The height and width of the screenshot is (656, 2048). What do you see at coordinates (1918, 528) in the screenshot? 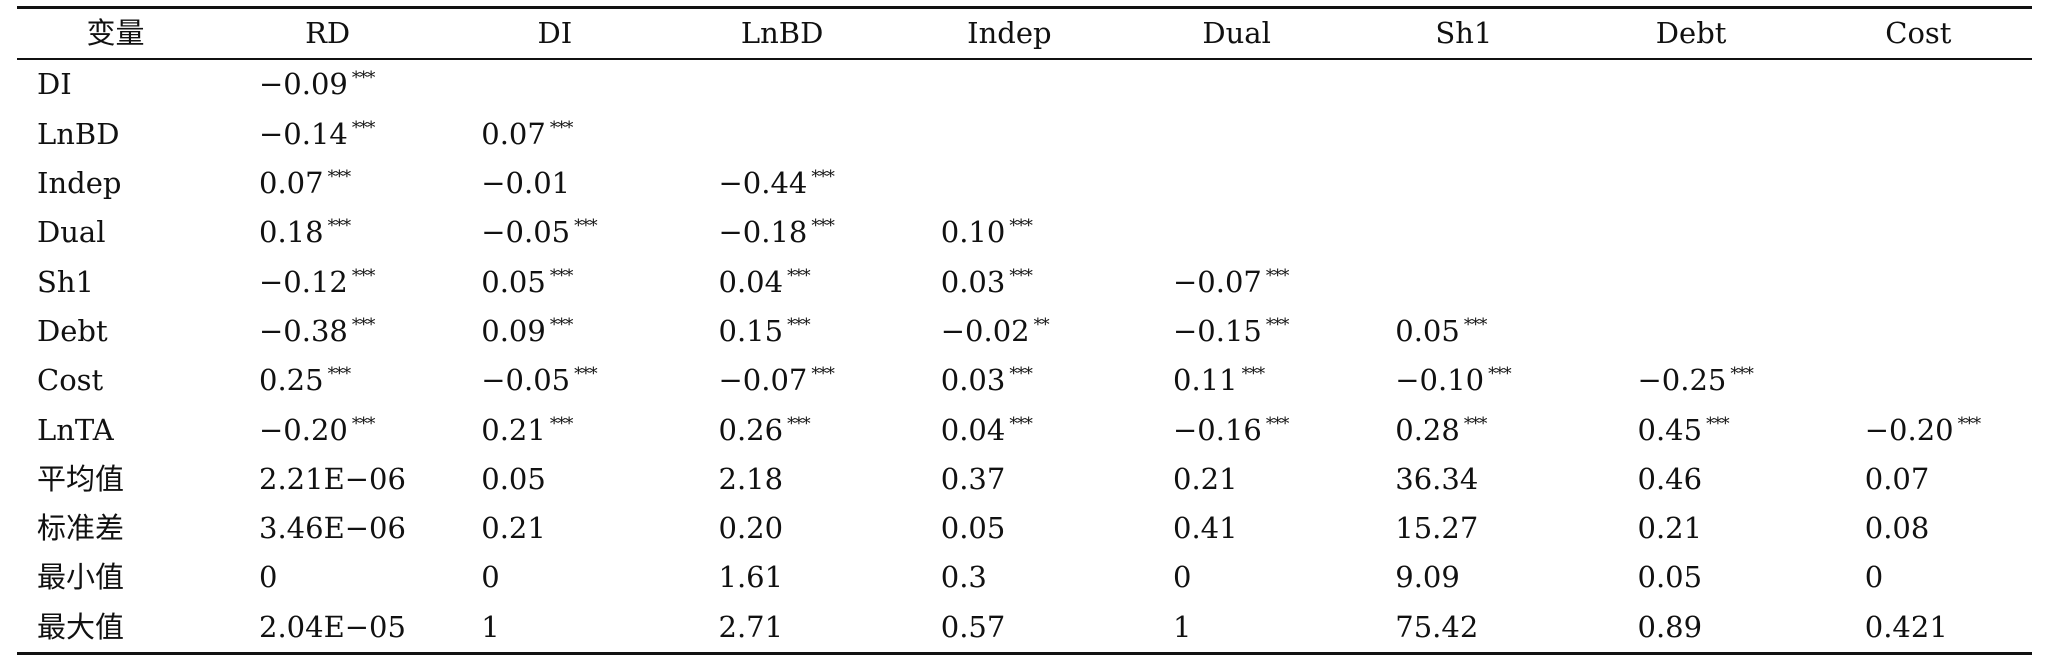
I see `table-cell: 0.08` at bounding box center [1918, 528].